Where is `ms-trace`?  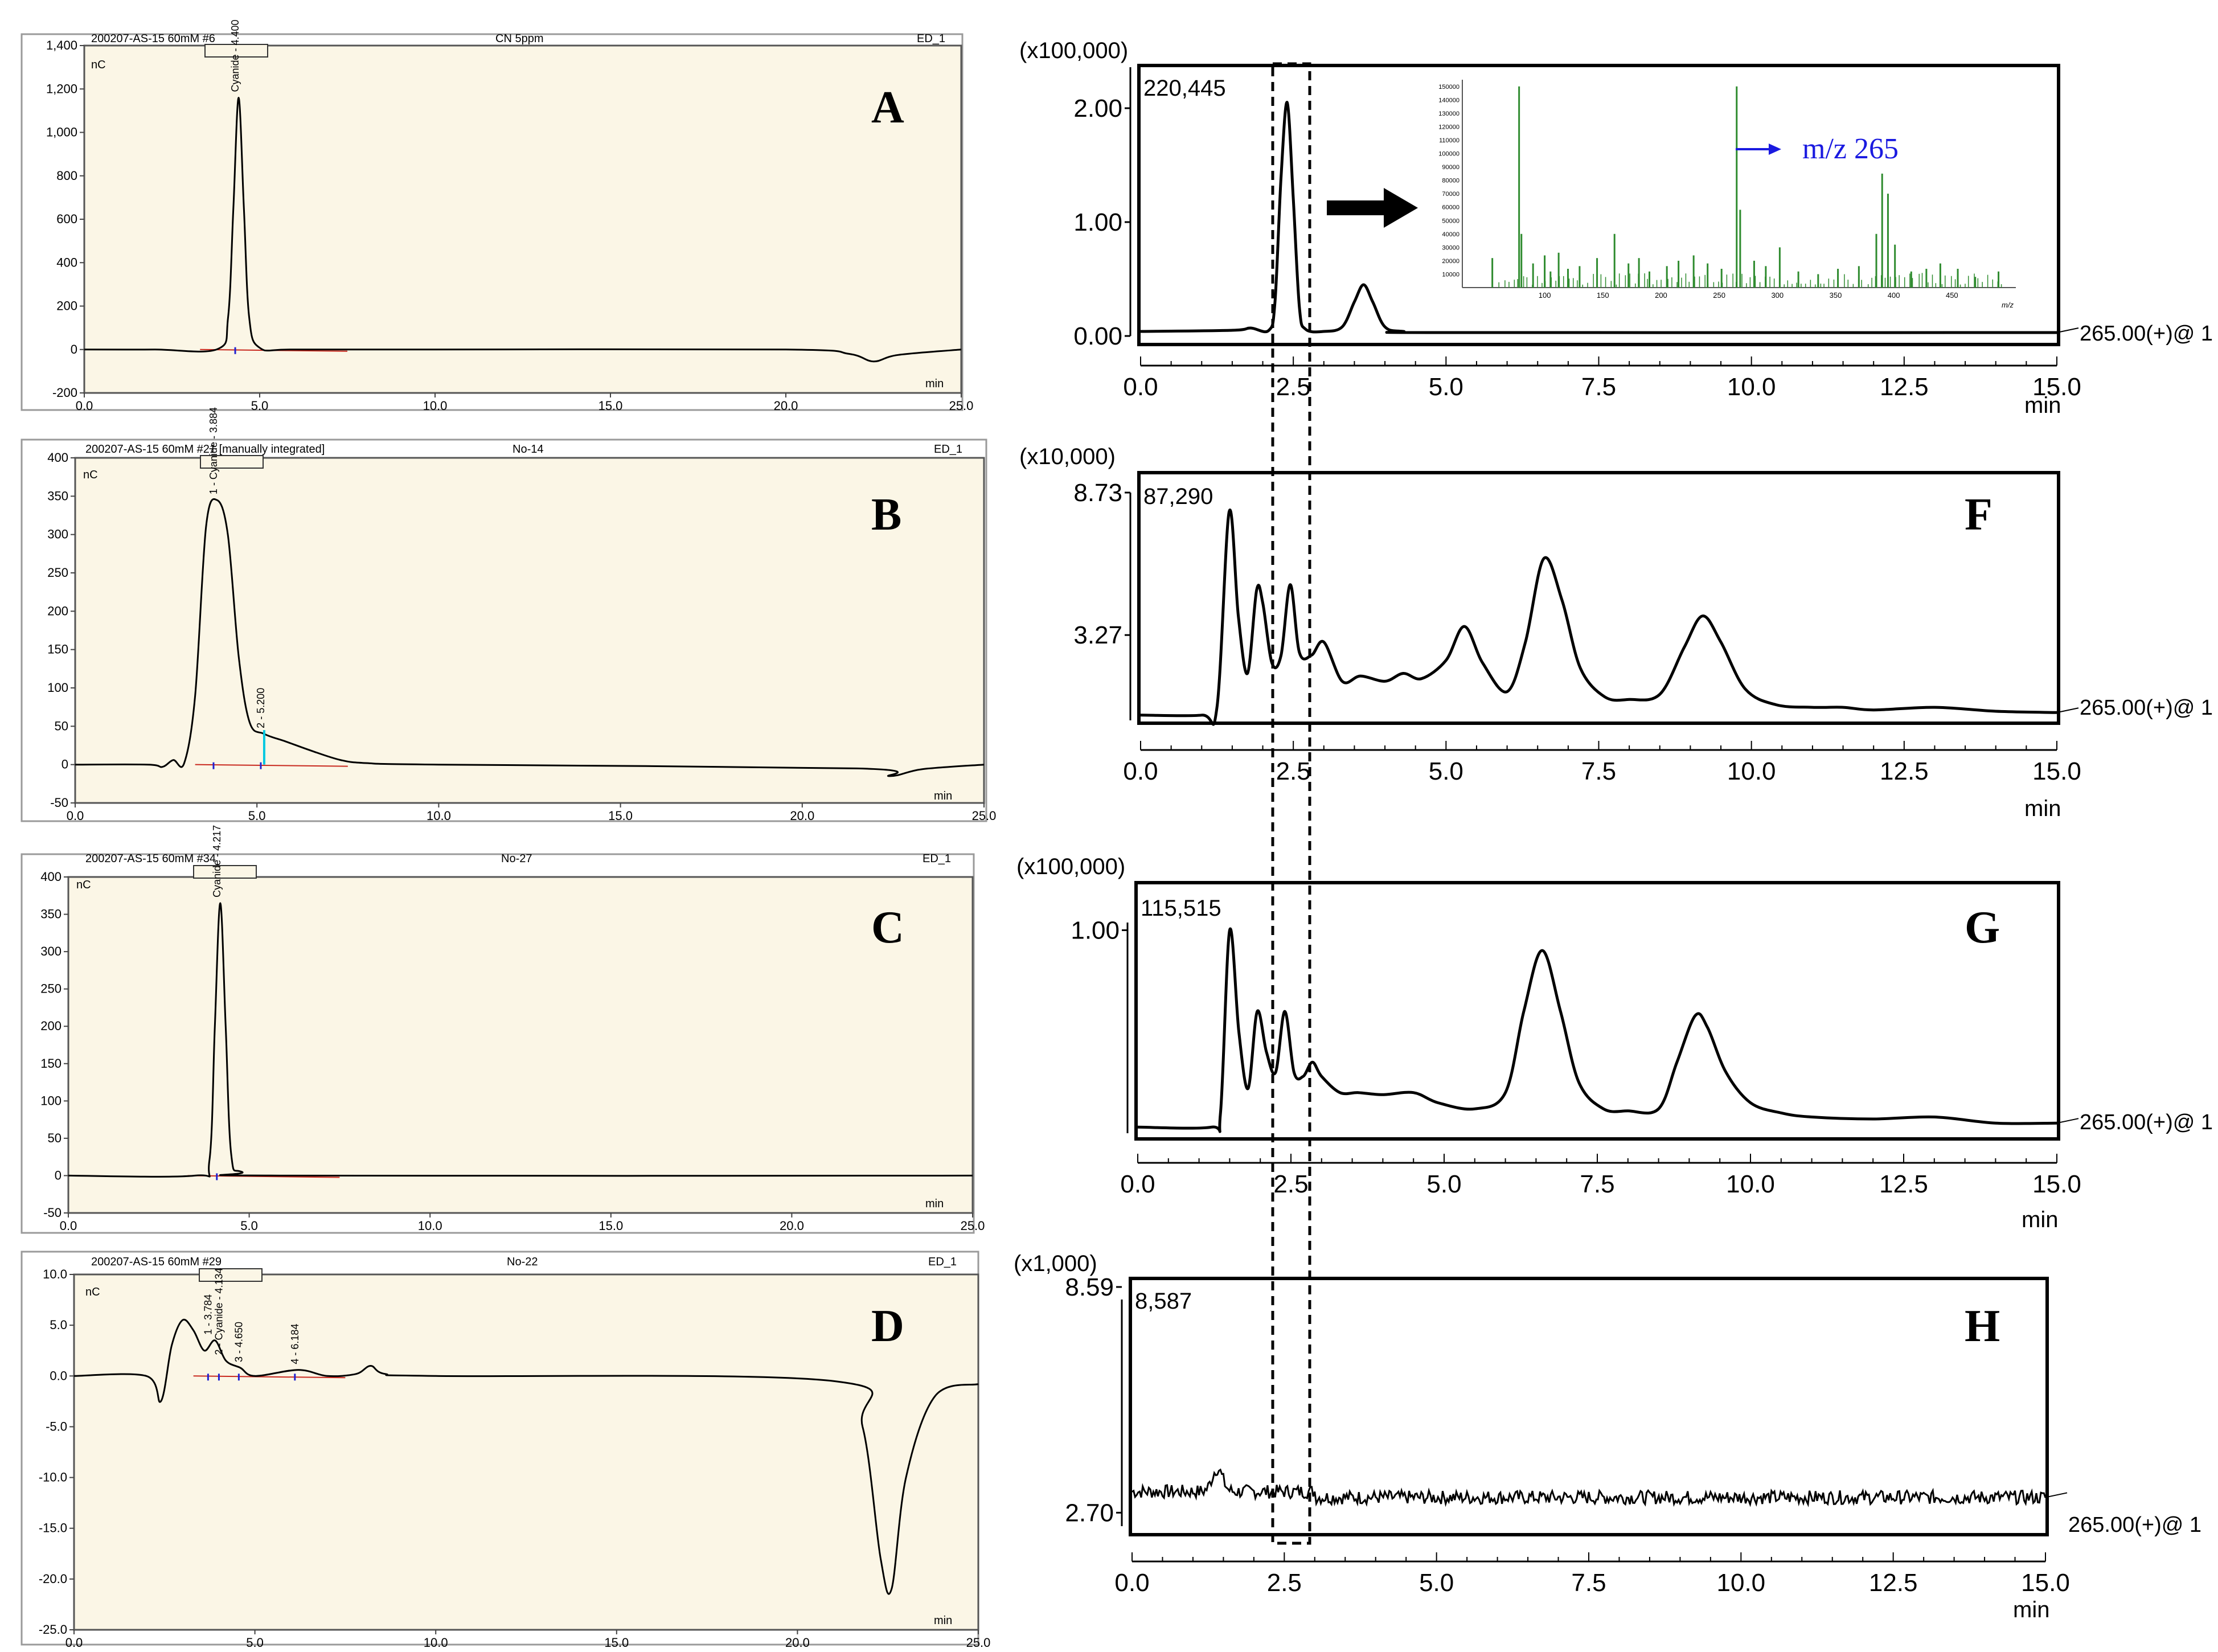
ms-trace is located at coordinates (1597, 1030).